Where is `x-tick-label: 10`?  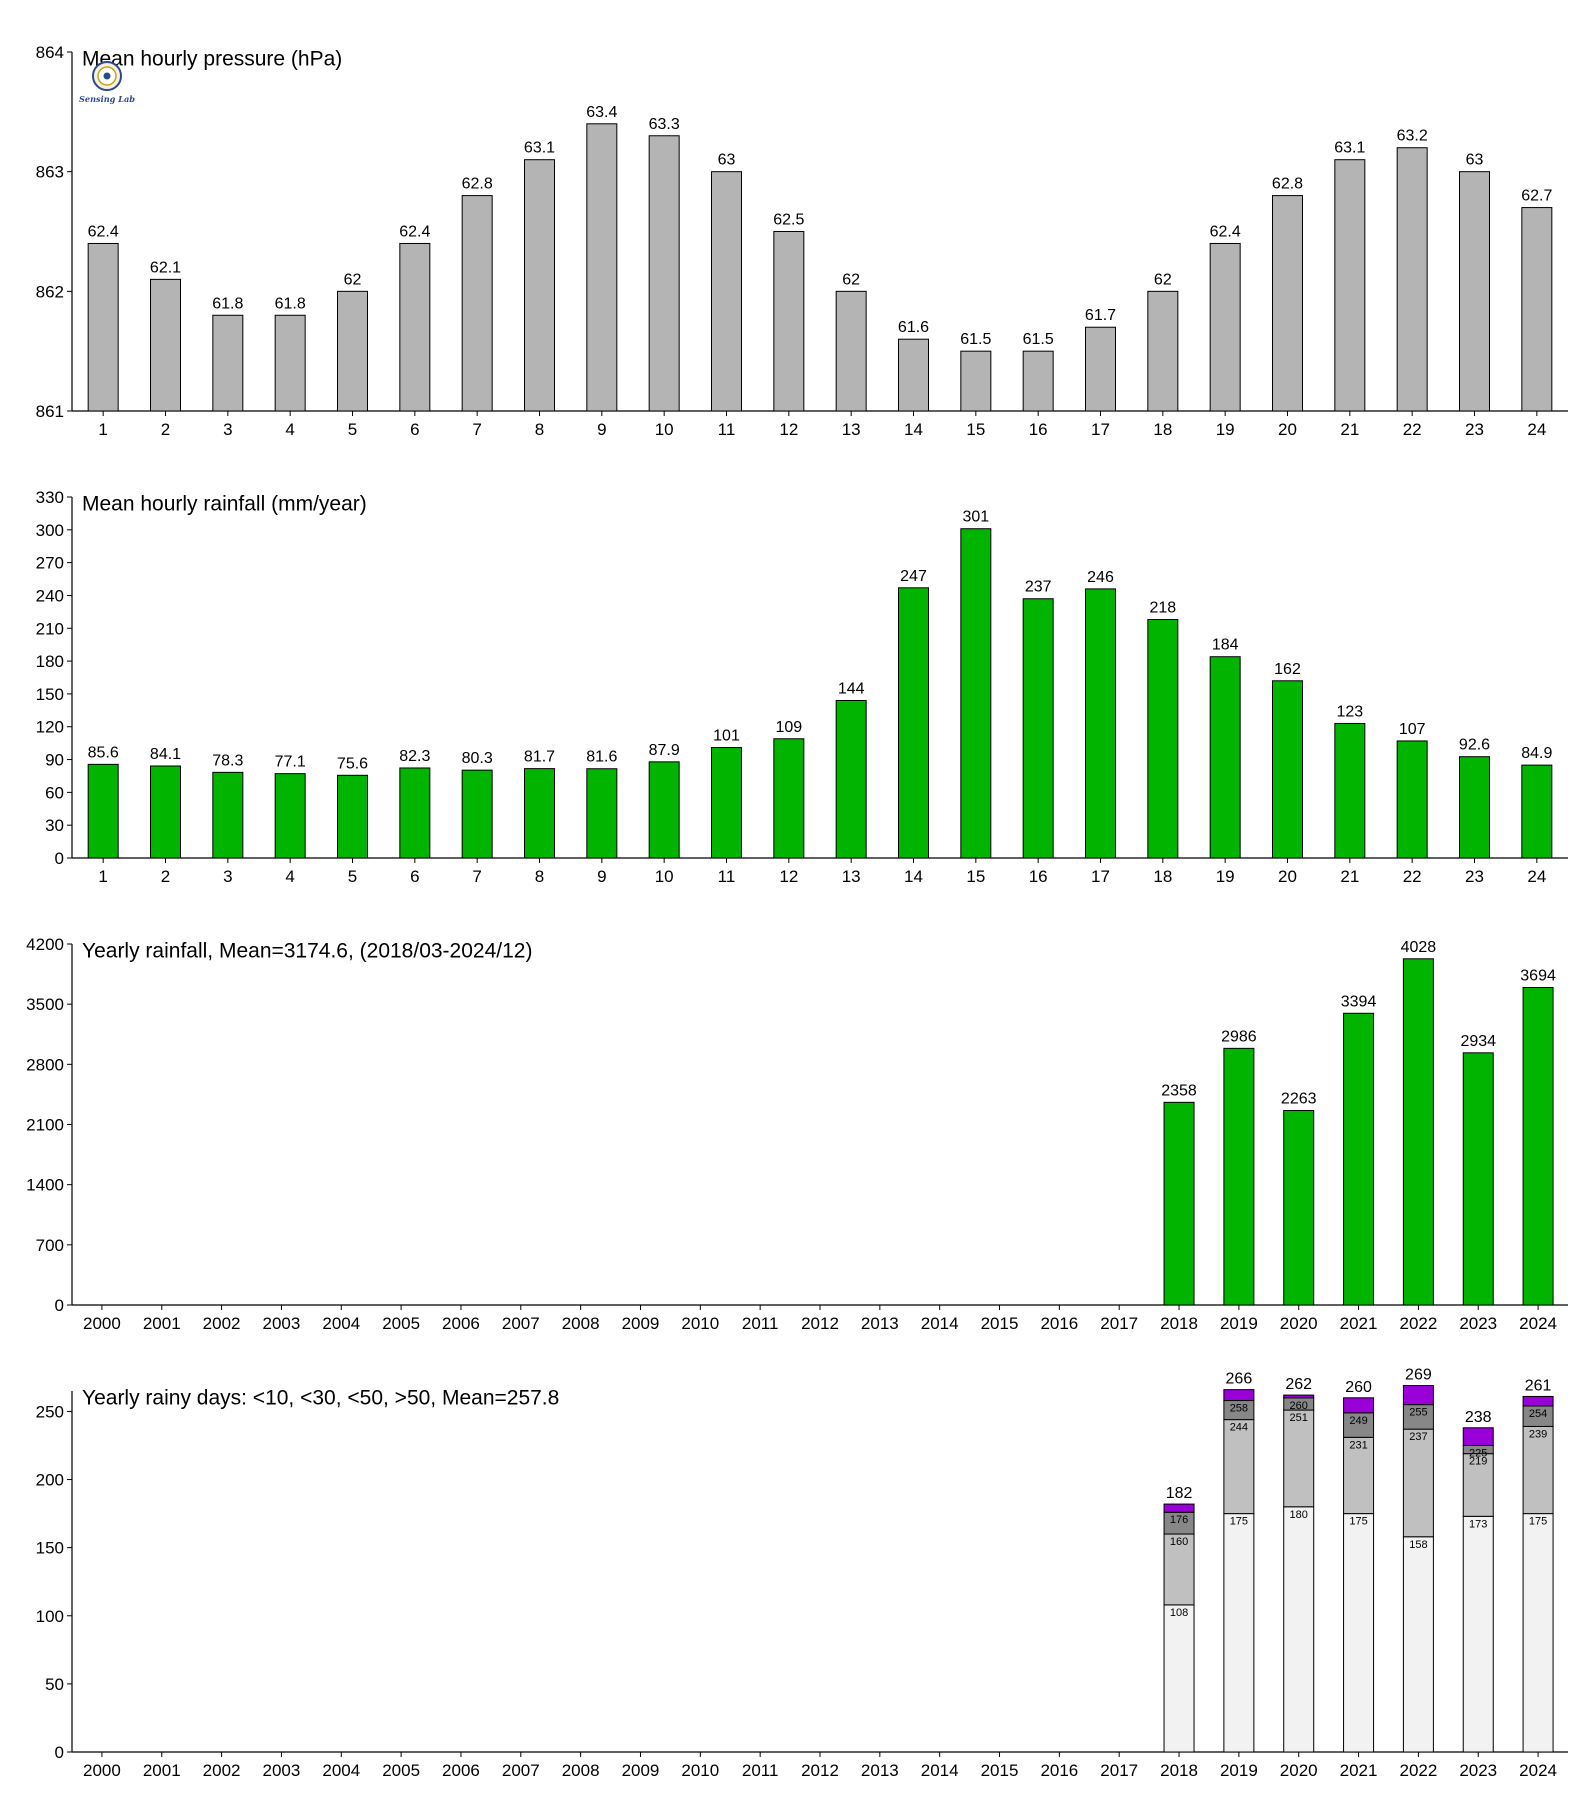
x-tick-label: 10 is located at coordinates (664, 429).